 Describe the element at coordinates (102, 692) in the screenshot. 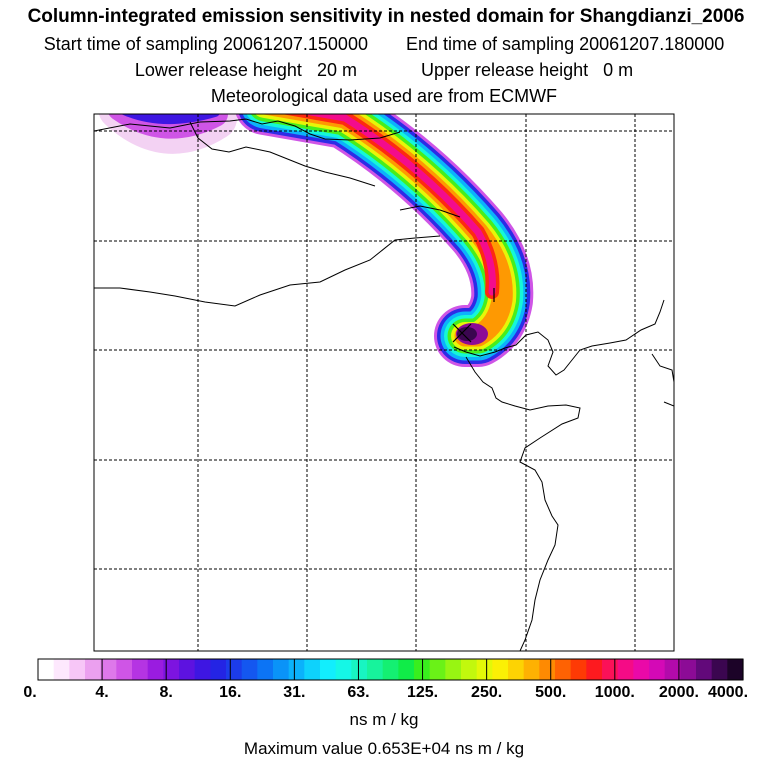

I see `colorbar-tick-label: 4.` at that location.